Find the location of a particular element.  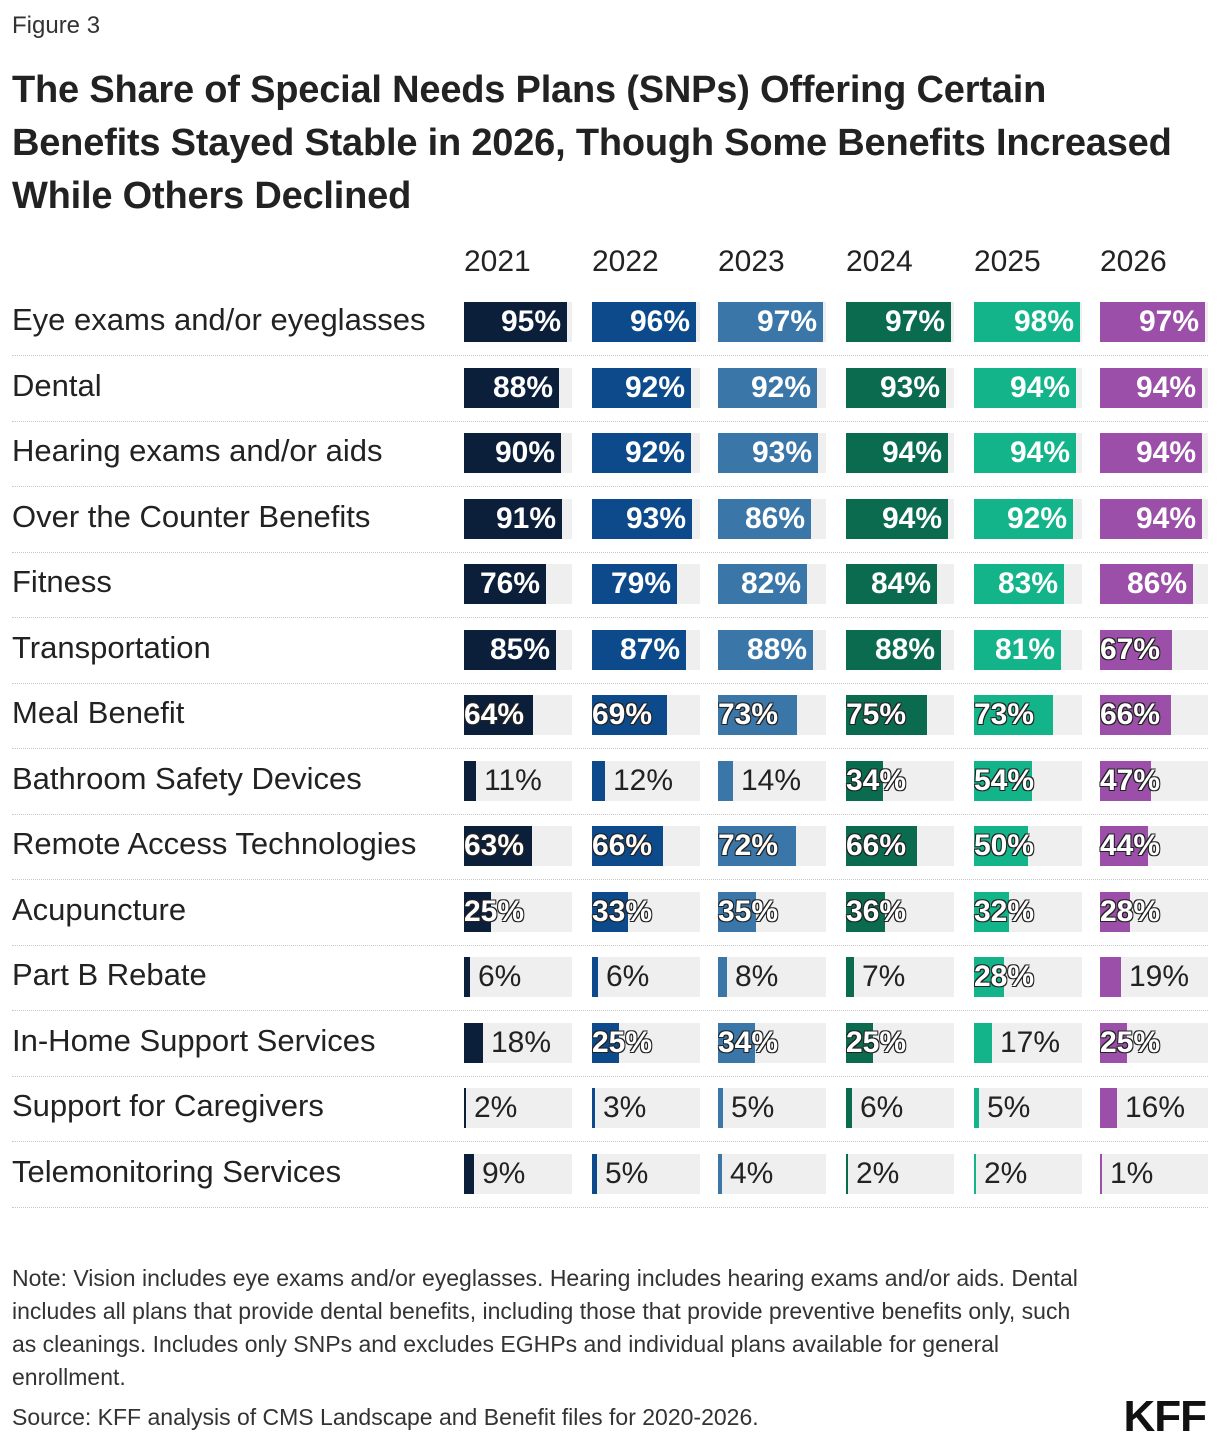

data-label: 85% is located at coordinates (519, 649).